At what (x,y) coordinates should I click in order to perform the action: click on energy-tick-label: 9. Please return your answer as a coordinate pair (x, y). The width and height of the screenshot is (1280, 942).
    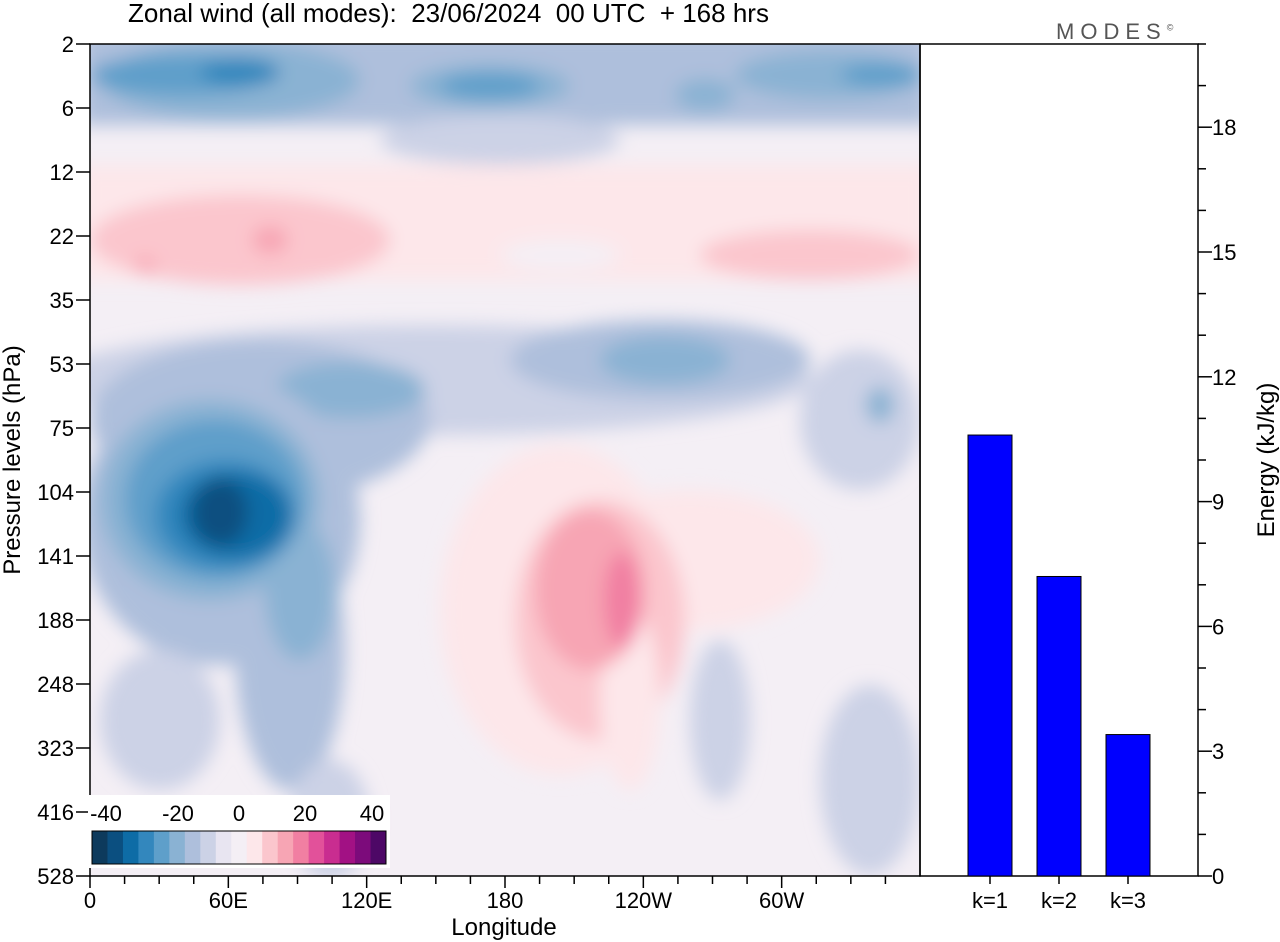
    Looking at the image, I should click on (1218, 502).